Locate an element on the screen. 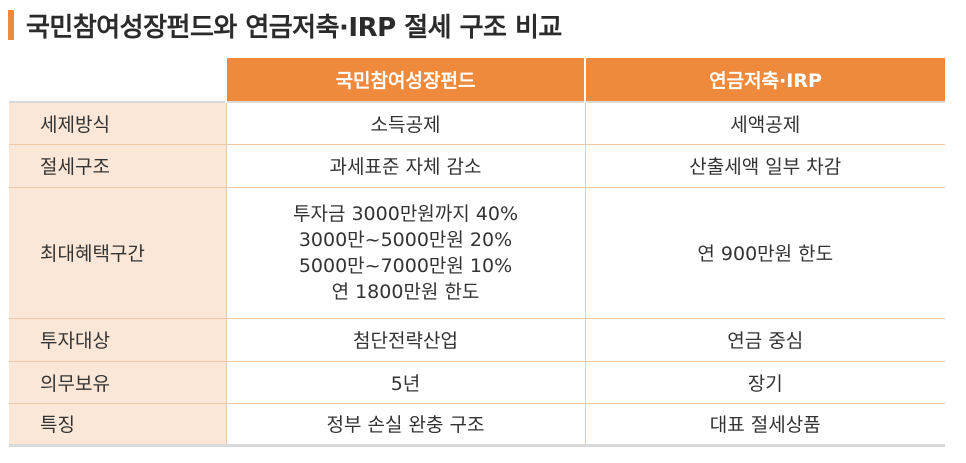 This screenshot has height=463, width=966. fund-cell: 소득공제 is located at coordinates (405, 122).